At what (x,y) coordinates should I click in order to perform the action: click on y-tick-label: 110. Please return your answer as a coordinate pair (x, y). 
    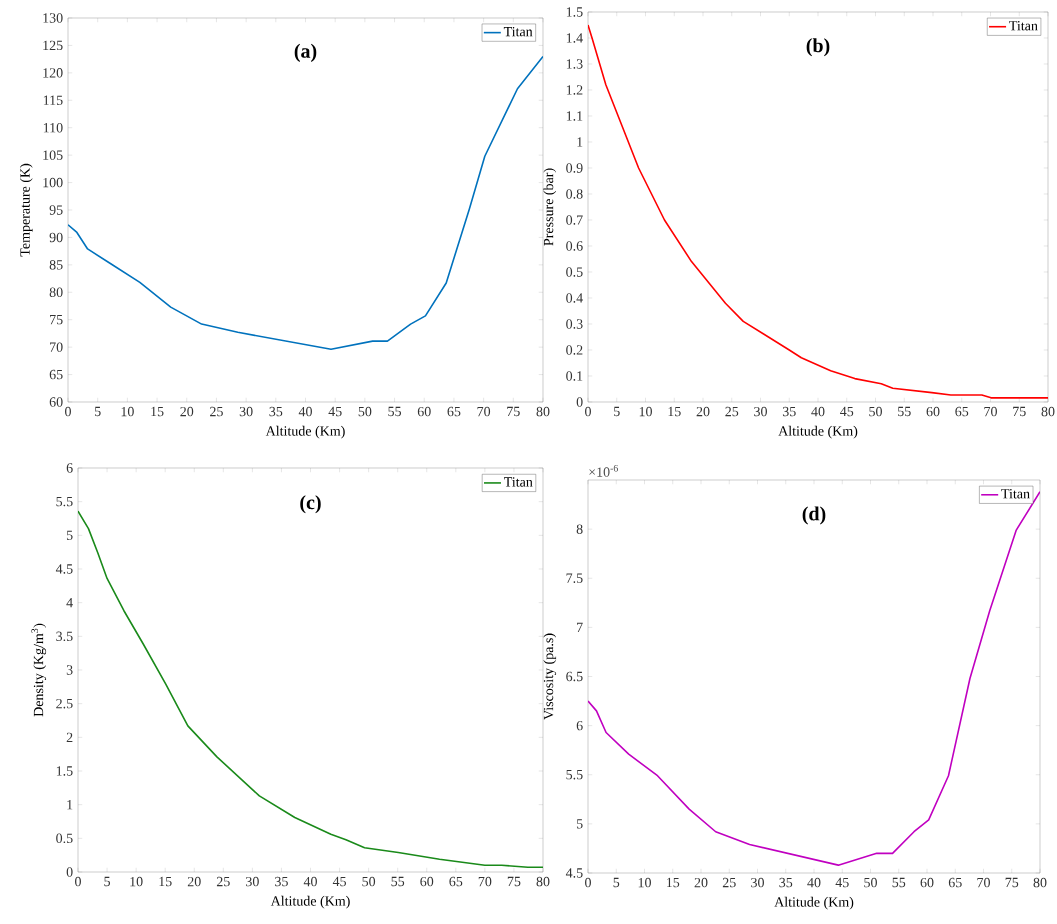
    Looking at the image, I should click on (53, 127).